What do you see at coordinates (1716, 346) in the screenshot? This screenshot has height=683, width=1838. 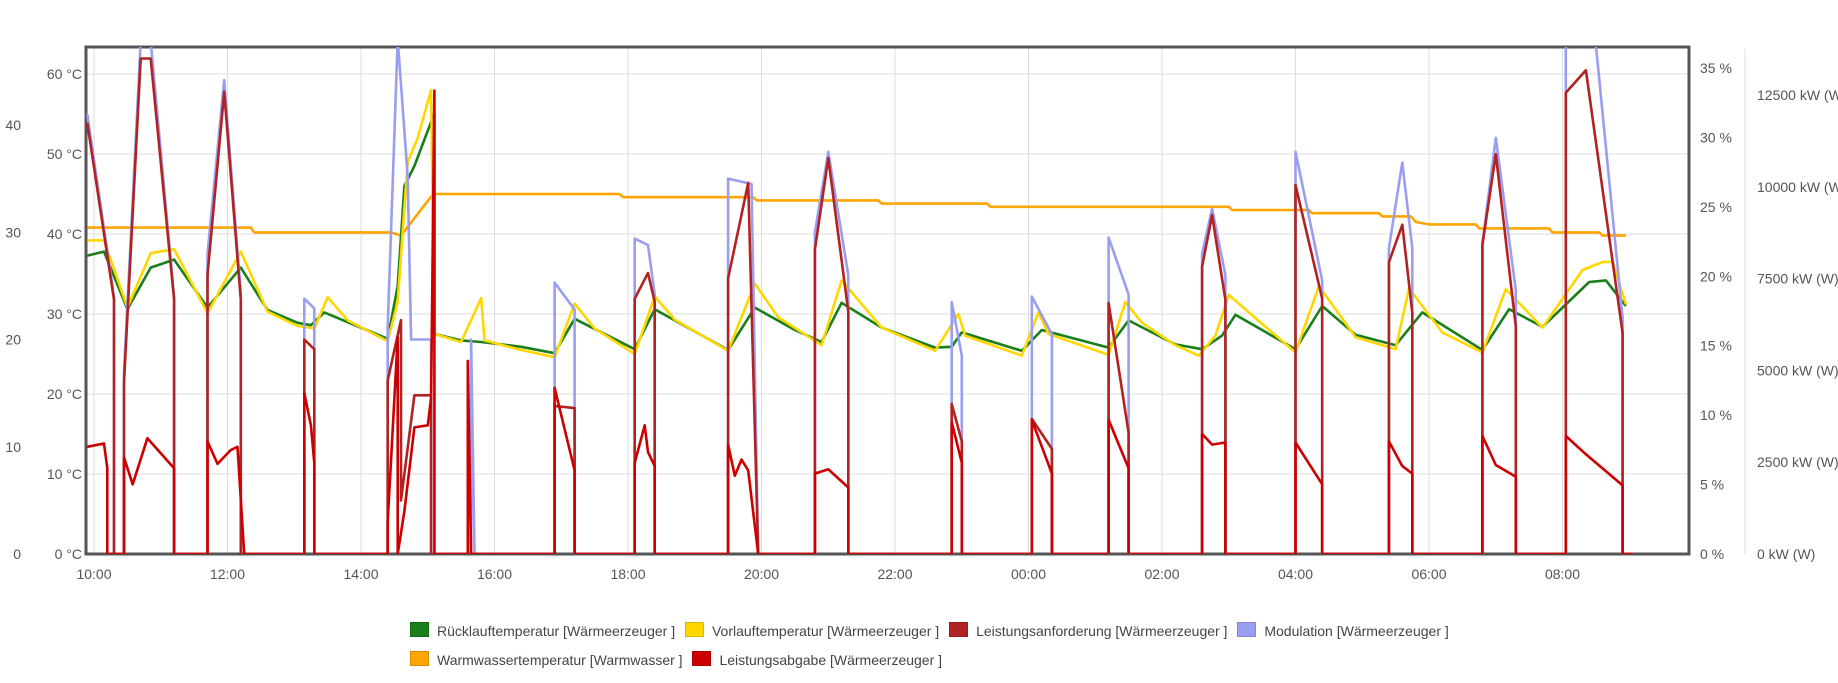 I see `y-tick-percent: 15 %` at bounding box center [1716, 346].